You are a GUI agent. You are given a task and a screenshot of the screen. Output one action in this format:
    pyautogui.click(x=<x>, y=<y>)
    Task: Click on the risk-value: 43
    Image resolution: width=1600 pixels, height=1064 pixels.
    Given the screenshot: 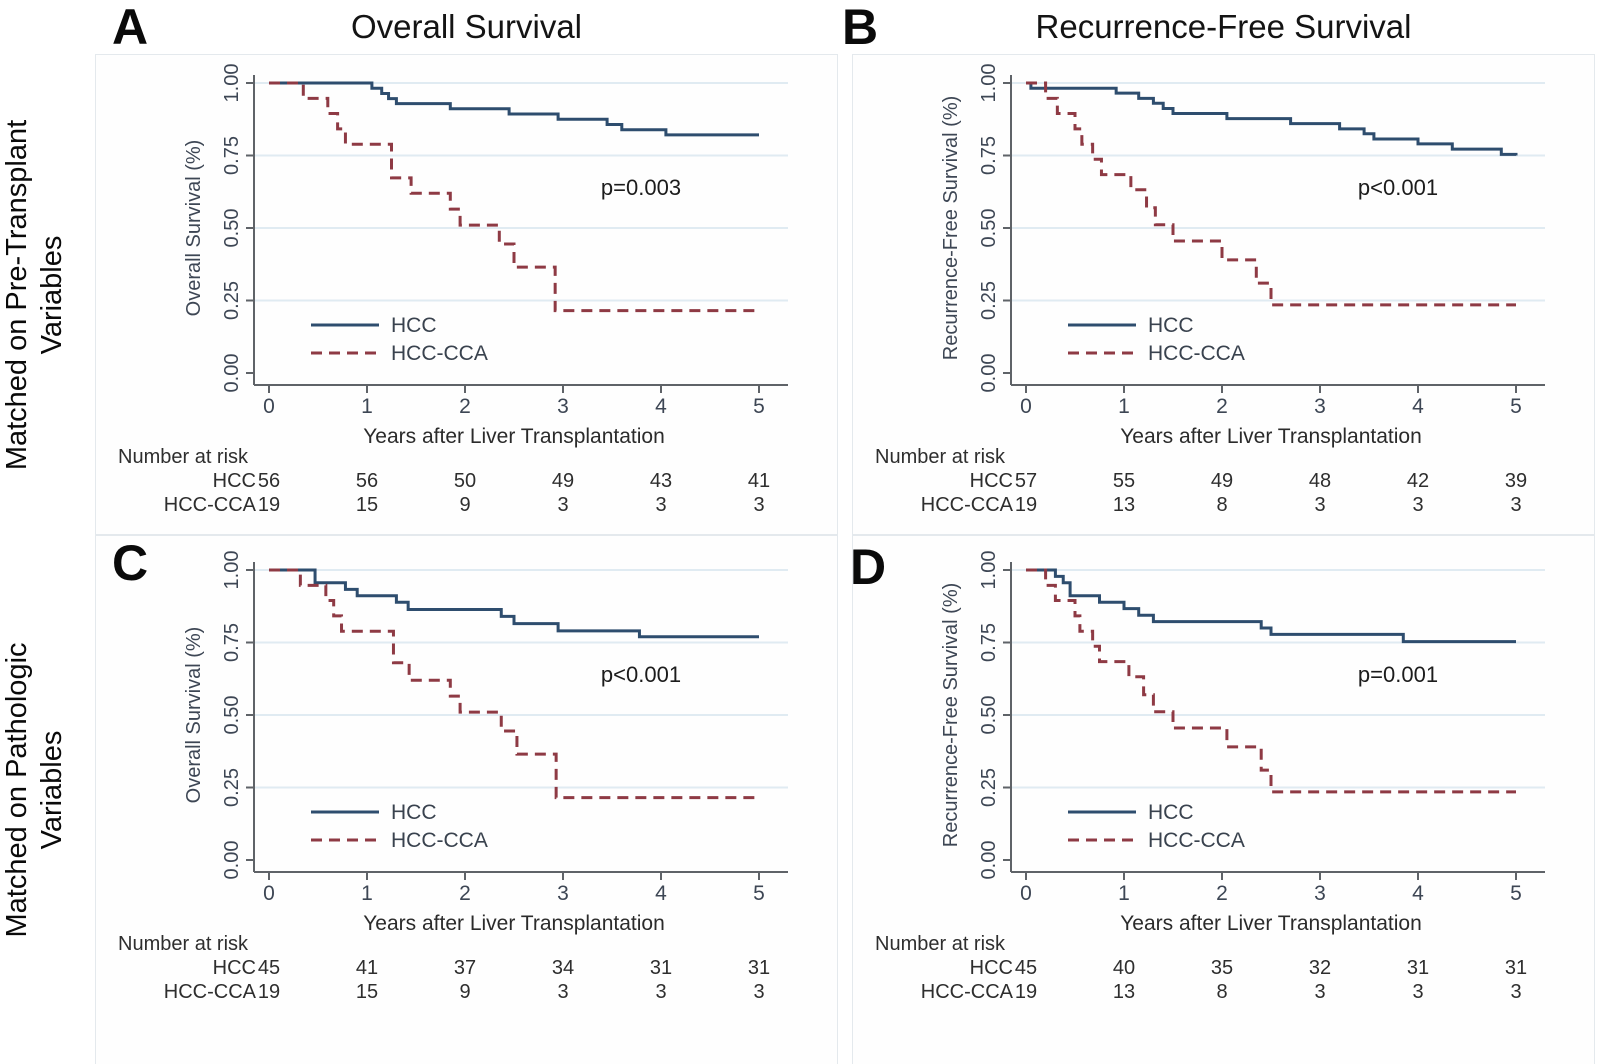 What is the action you would take?
    pyautogui.click(x=661, y=481)
    